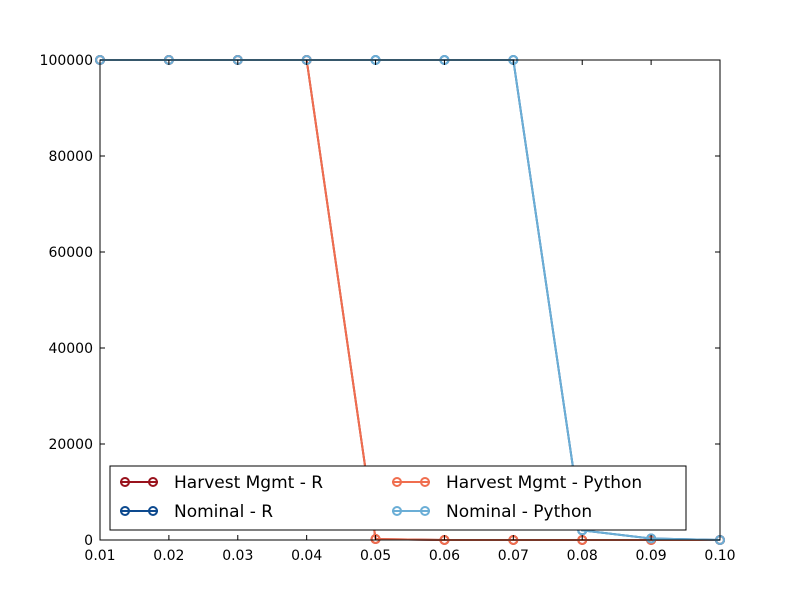 Image resolution: width=800 pixels, height=600 pixels. What do you see at coordinates (168, 556) in the screenshot?
I see `x-tick-label: 0.02` at bounding box center [168, 556].